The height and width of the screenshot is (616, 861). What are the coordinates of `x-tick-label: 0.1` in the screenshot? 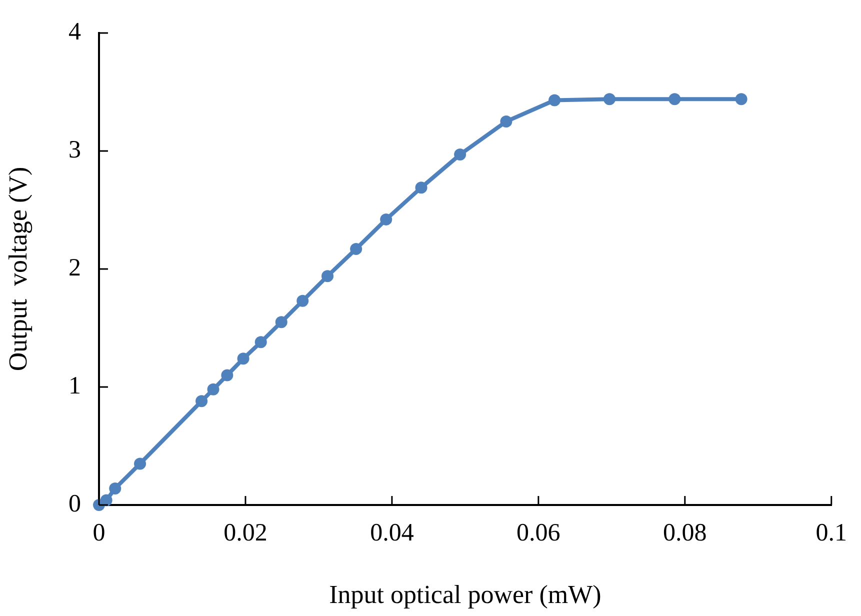 It's located at (831, 533).